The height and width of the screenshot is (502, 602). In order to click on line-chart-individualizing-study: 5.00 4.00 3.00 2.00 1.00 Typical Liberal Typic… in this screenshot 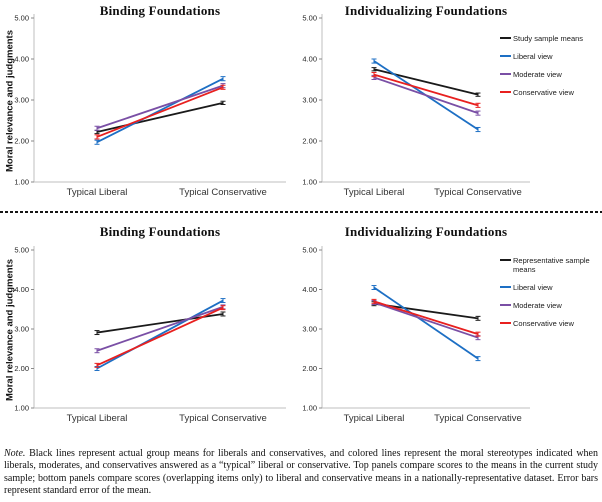, I will do `click(416, 106)`.